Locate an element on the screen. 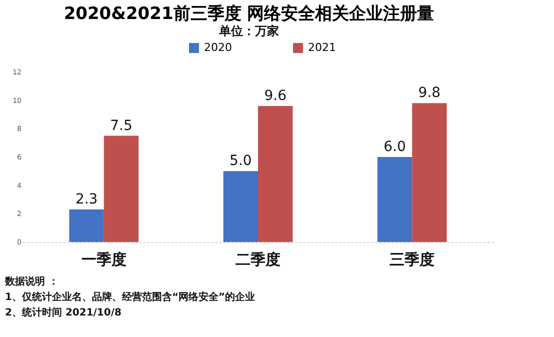 The width and height of the screenshot is (554, 337). chart-subtitle: 单位：万家 is located at coordinates (248, 31).